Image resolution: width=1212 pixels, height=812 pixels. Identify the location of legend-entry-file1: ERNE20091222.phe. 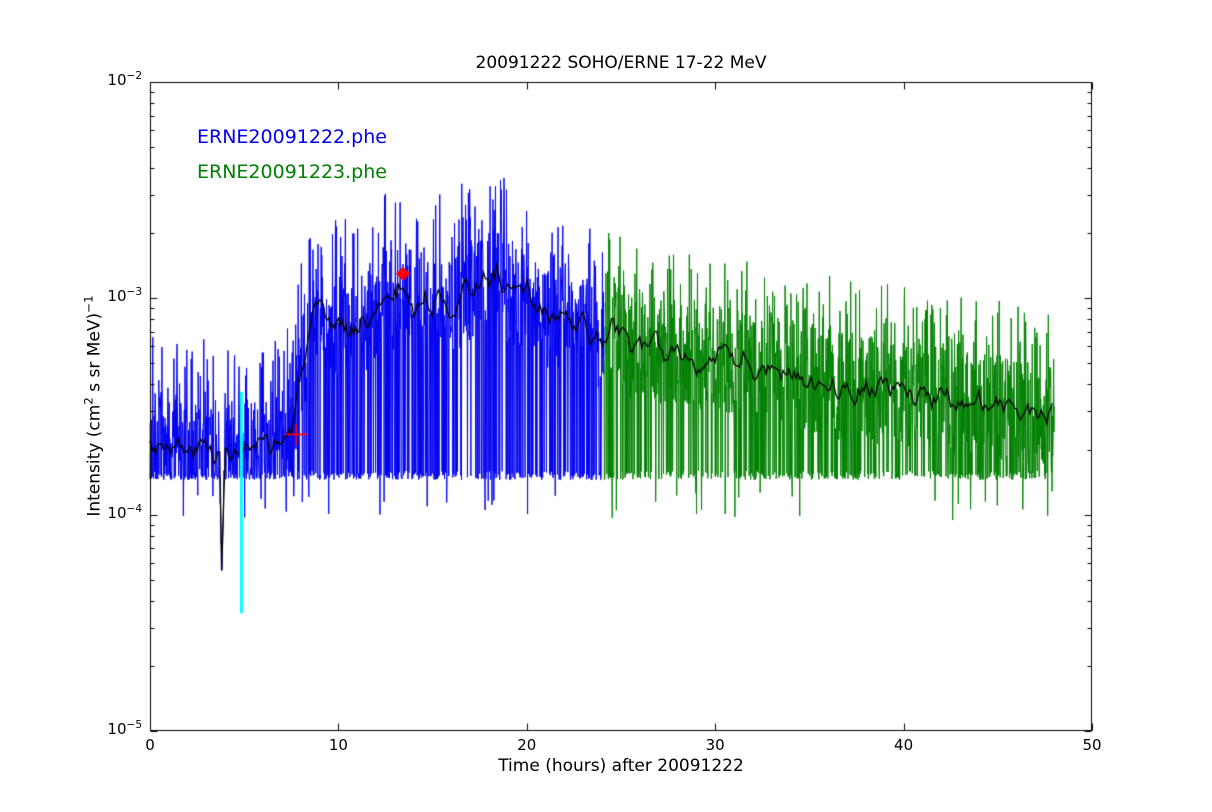
(292, 137).